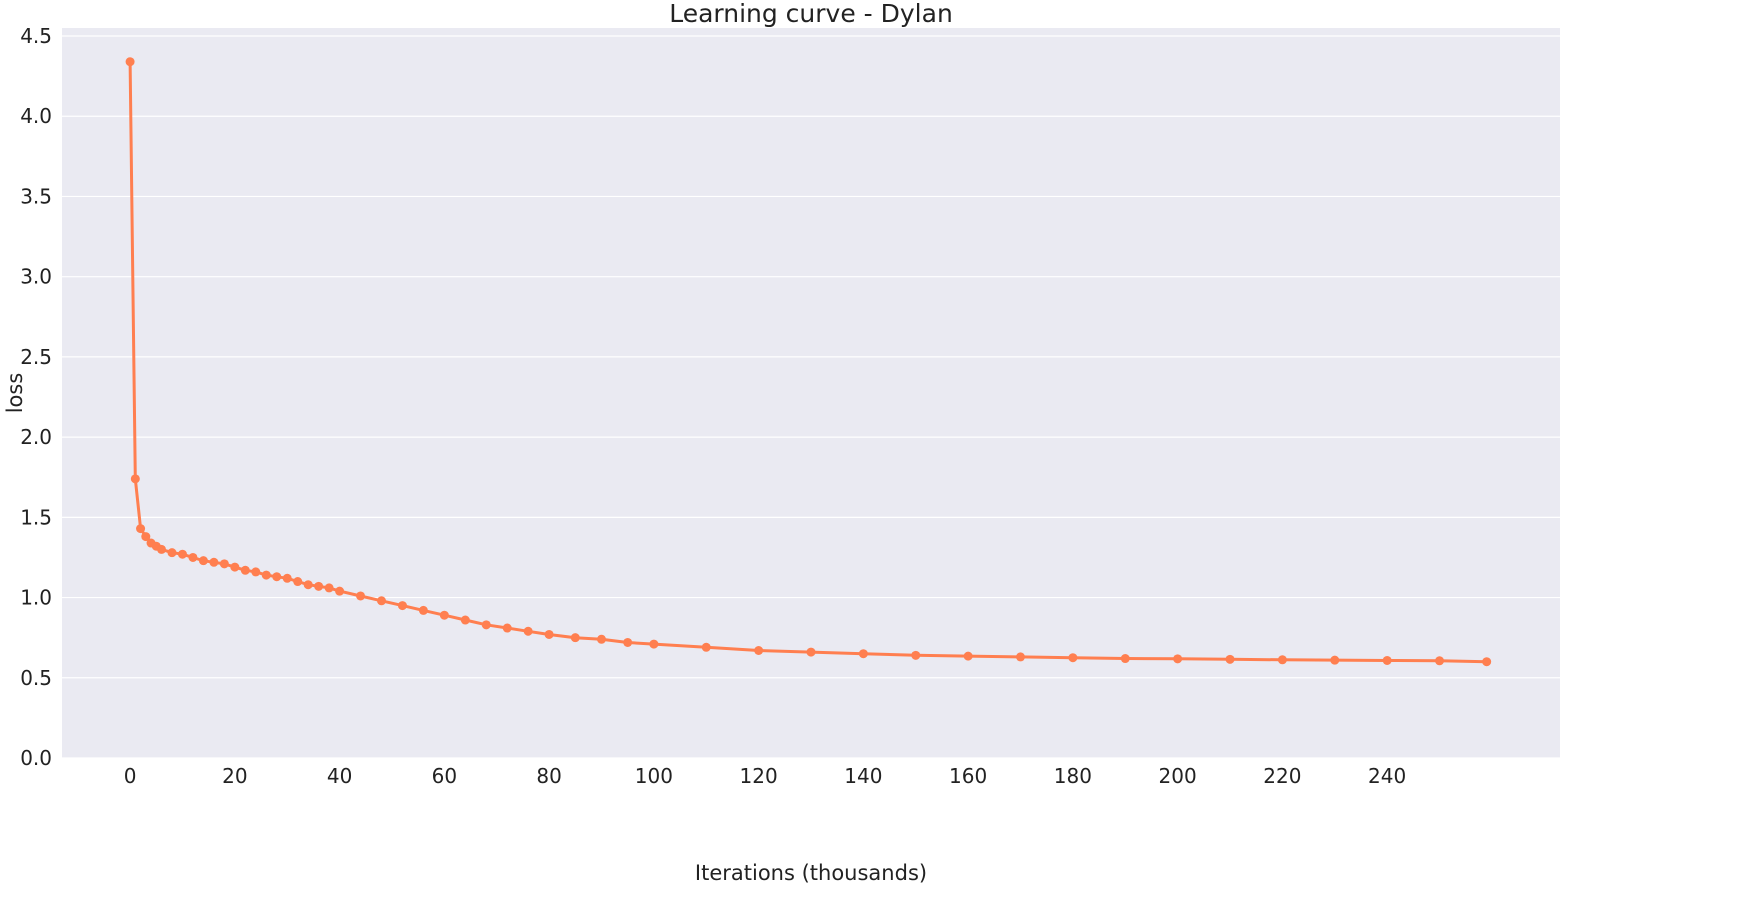 The height and width of the screenshot is (905, 1754). What do you see at coordinates (548, 776) in the screenshot?
I see `x-tick-label: 80` at bounding box center [548, 776].